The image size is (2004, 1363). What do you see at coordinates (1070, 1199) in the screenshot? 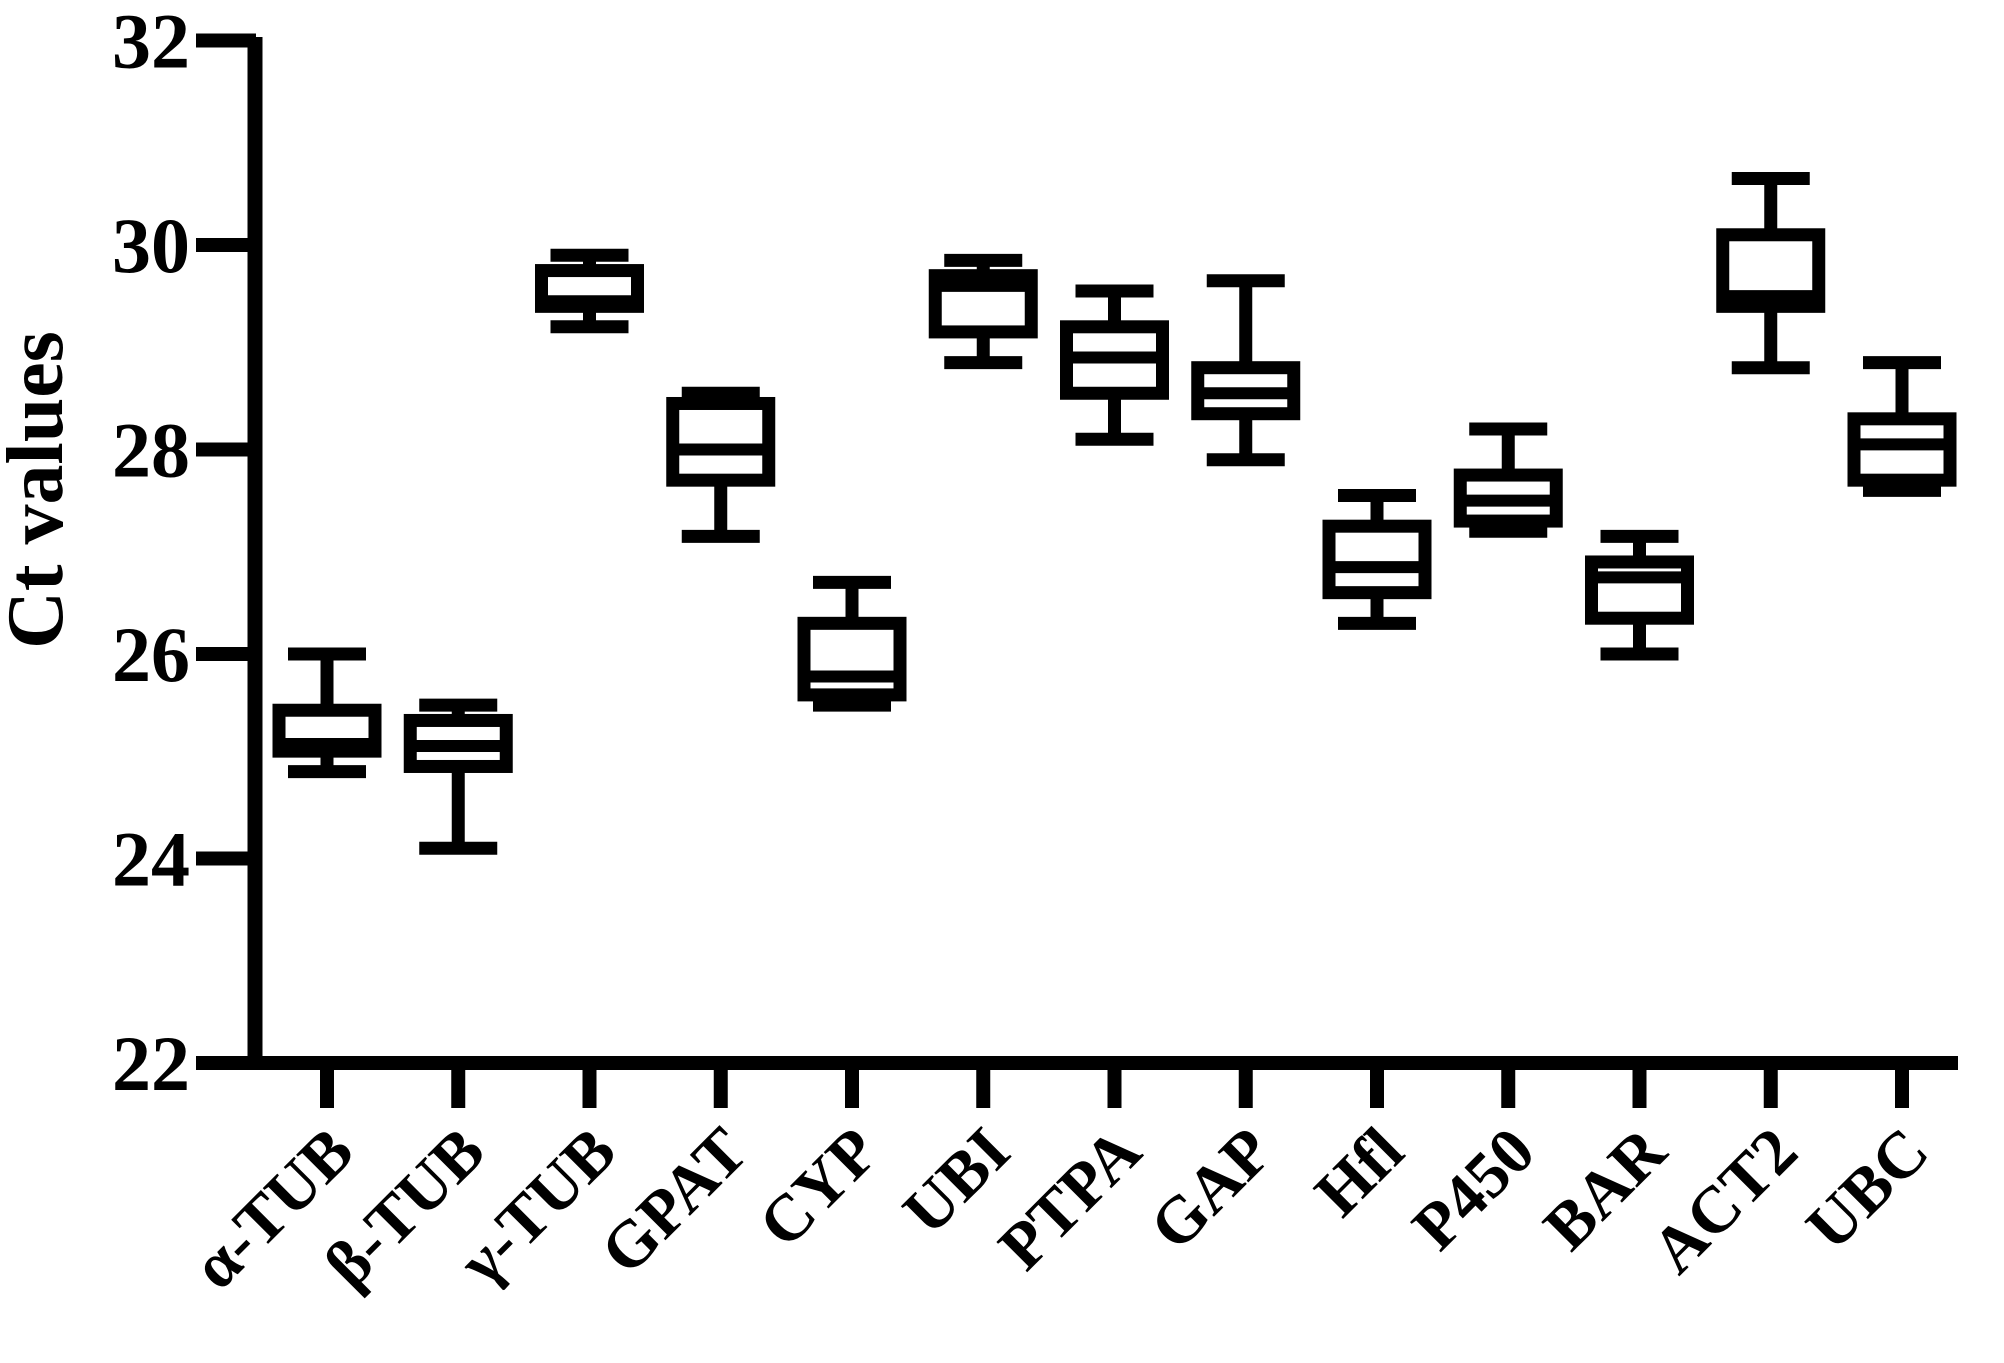
I see `x-category-label: PTPA` at bounding box center [1070, 1199].